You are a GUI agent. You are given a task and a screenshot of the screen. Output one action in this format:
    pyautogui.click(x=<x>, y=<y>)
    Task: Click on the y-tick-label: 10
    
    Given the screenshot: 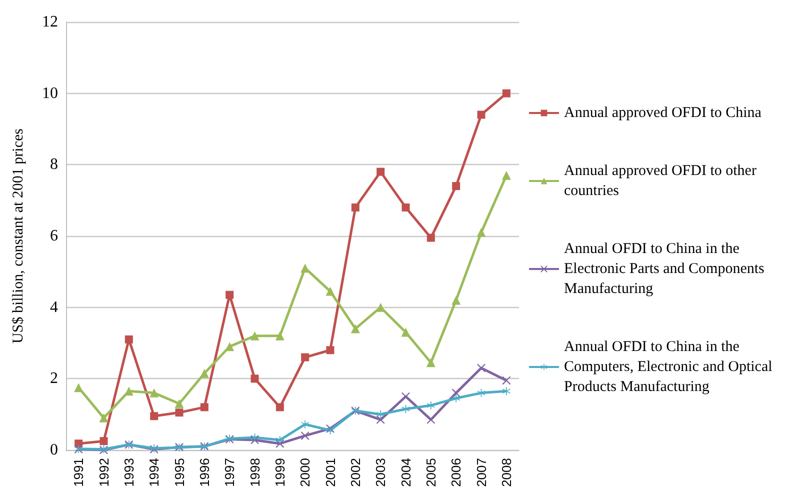 What is the action you would take?
    pyautogui.click(x=50, y=93)
    